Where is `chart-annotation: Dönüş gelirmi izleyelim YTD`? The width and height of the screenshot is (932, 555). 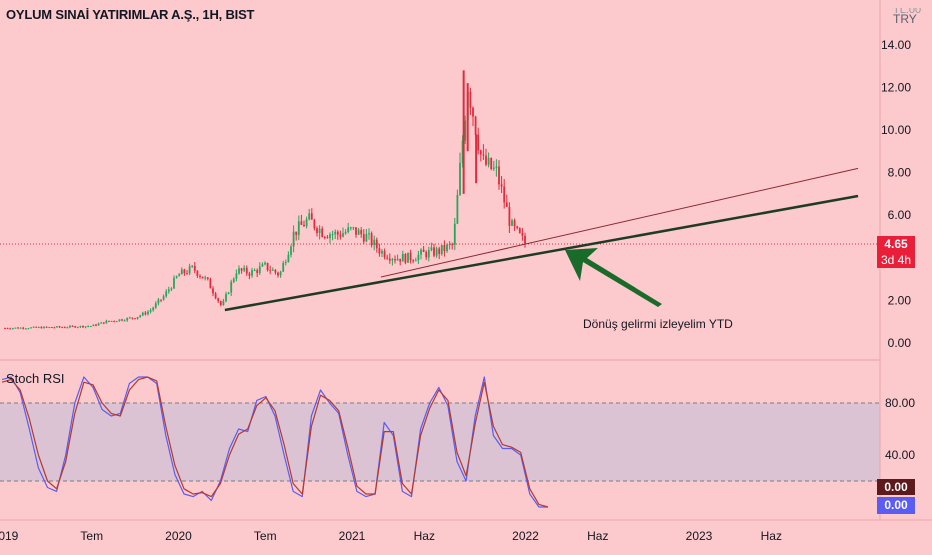
chart-annotation: Dönüş gelirmi izleyelim YTD is located at coordinates (658, 324).